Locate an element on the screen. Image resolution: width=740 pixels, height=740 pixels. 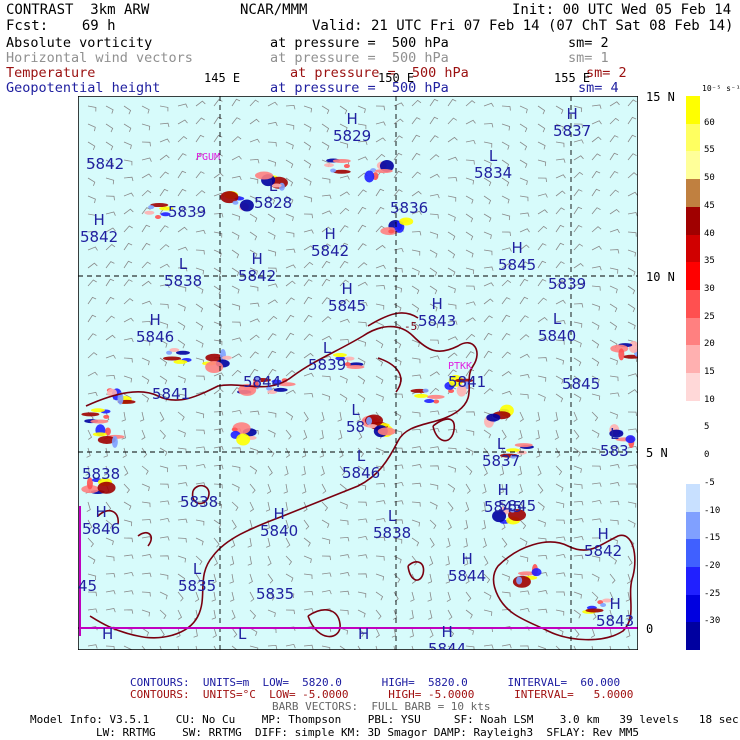
height-center-label: 5841 is located at coordinates (171, 394).